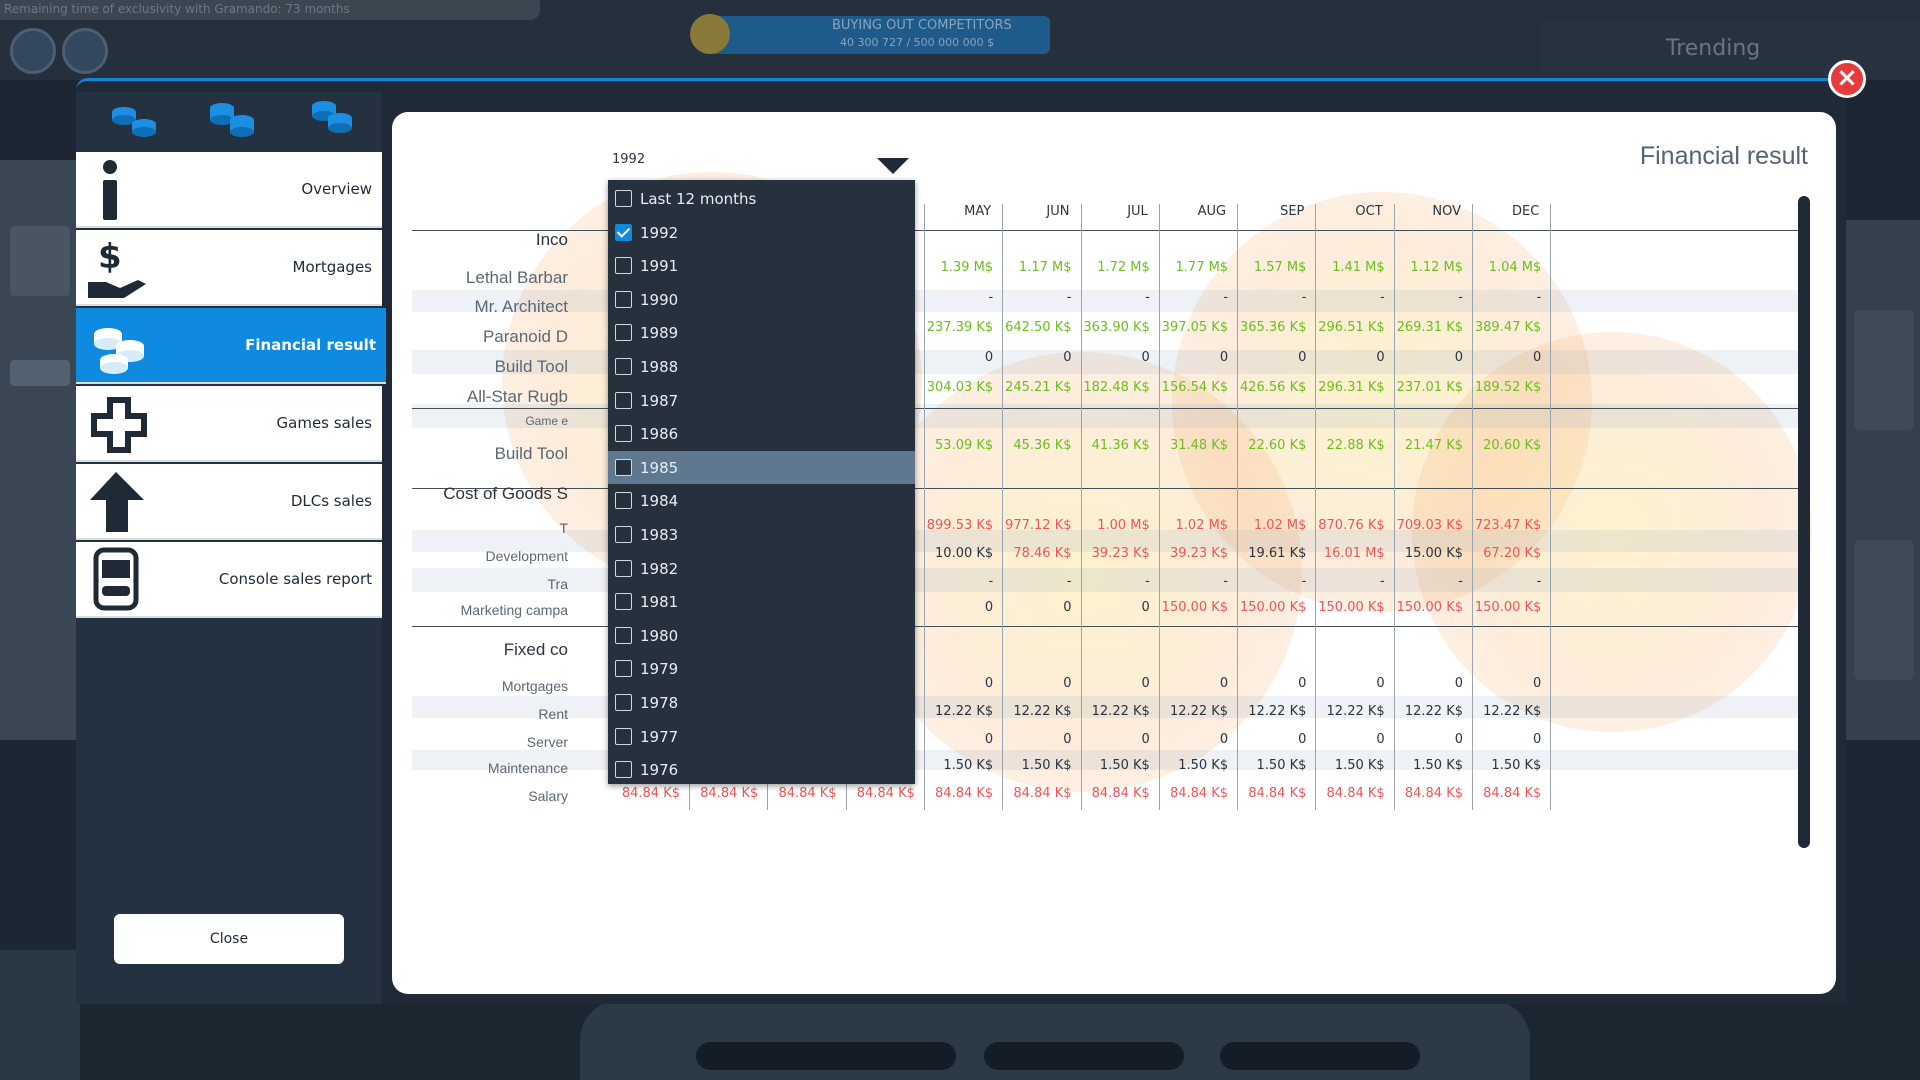 This screenshot has width=1920, height=1080. What do you see at coordinates (38, 450) in the screenshot?
I see `background-left-panel` at bounding box center [38, 450].